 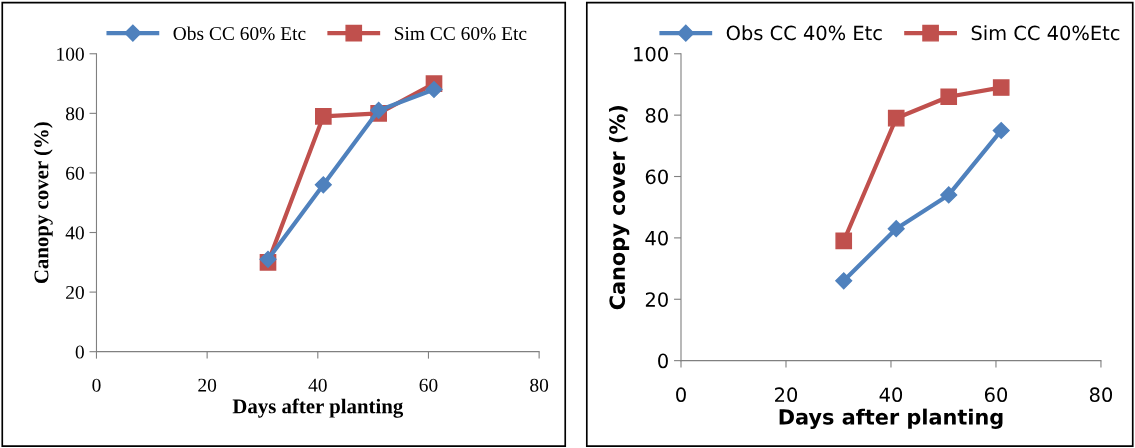 What do you see at coordinates (460, 33) in the screenshot?
I see `legend-label: Sim CC 60% Etc` at bounding box center [460, 33].